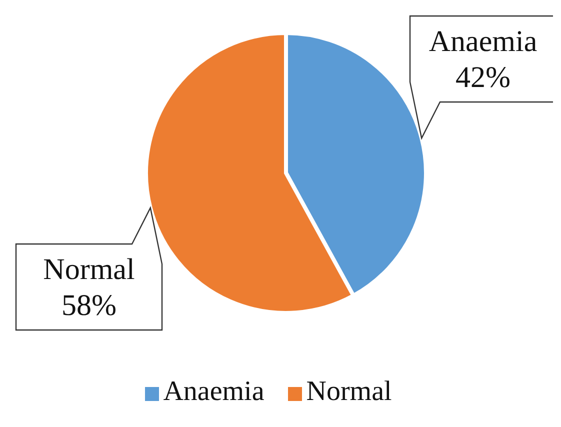 Image resolution: width=561 pixels, height=427 pixels. What do you see at coordinates (213, 391) in the screenshot?
I see `legend-label: Anaemia` at bounding box center [213, 391].